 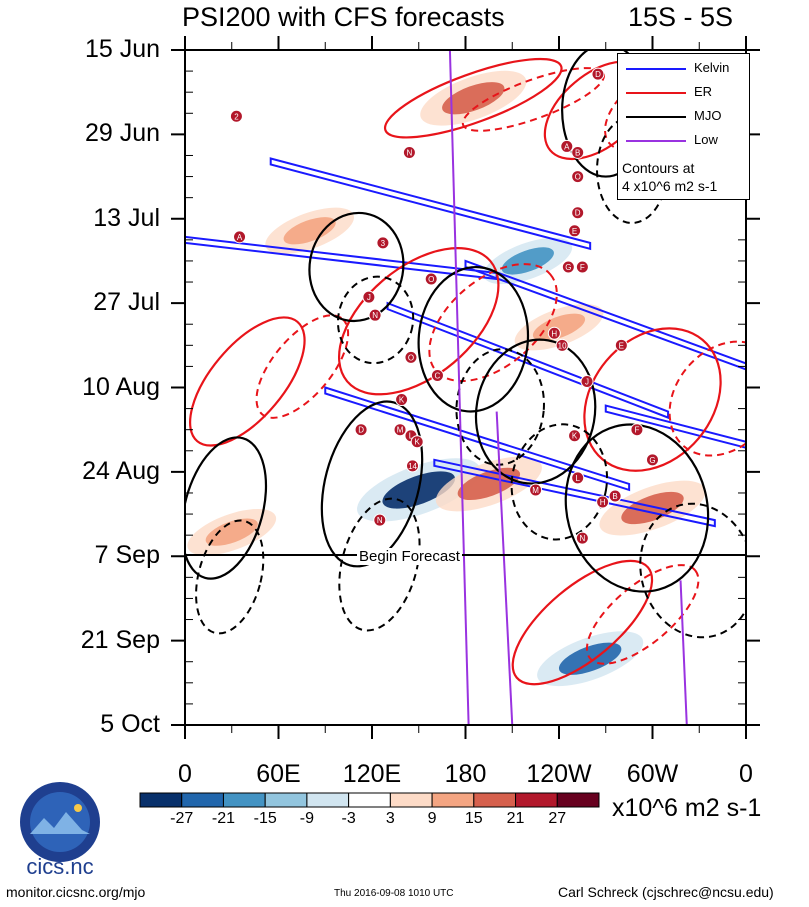 I want to click on storm-marker: 2, so click(x=236, y=116).